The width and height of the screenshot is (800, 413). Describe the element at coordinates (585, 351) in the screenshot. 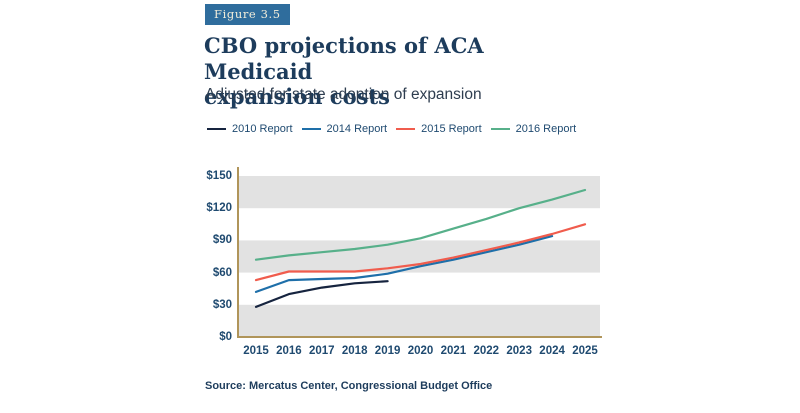

I see `x-tick-label: 2025` at that location.